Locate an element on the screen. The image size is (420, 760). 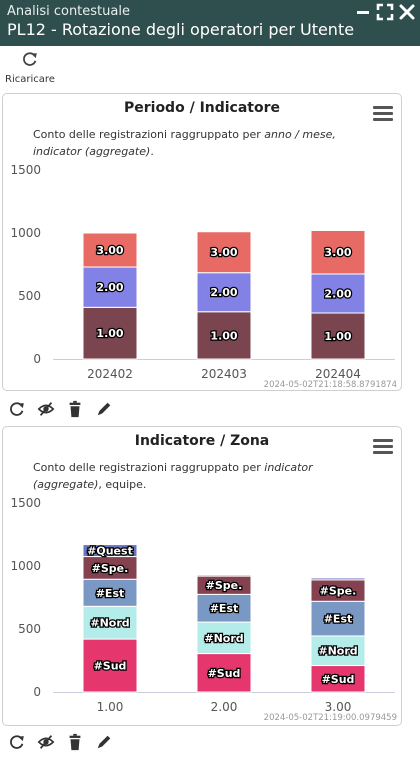
x-tick-label: 202403 is located at coordinates (224, 374).